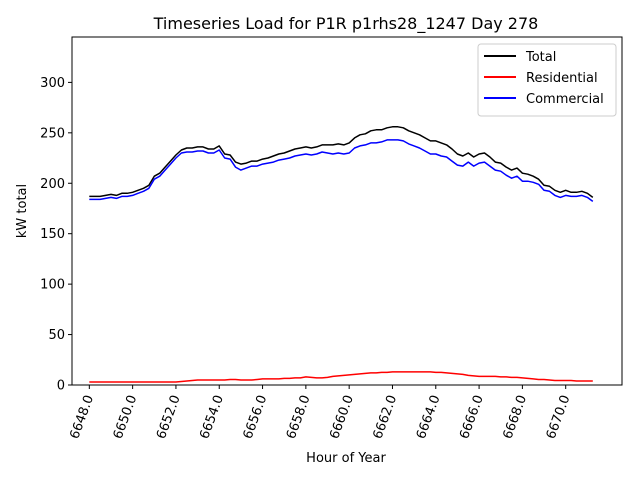  Describe the element at coordinates (22, 211) in the screenshot. I see `y-axis-label: kW total` at that location.